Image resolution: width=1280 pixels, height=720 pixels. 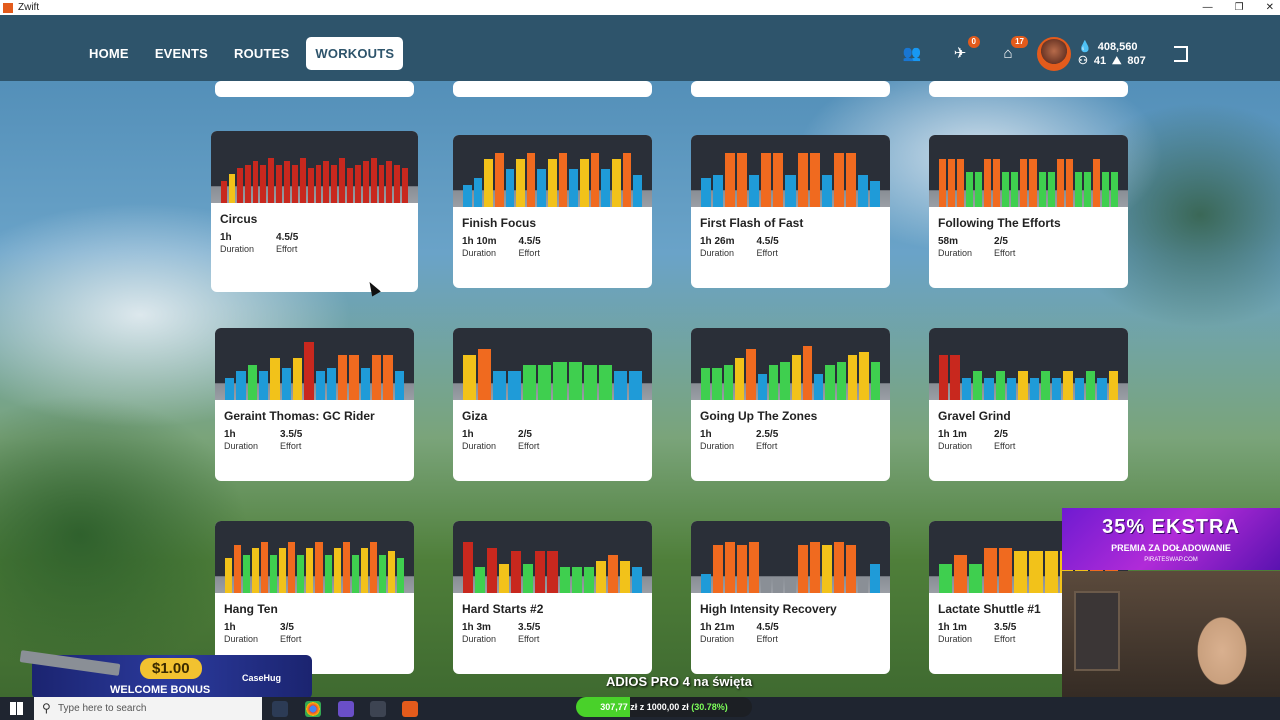 What do you see at coordinates (1054, 54) in the screenshot?
I see `avatar` at bounding box center [1054, 54].